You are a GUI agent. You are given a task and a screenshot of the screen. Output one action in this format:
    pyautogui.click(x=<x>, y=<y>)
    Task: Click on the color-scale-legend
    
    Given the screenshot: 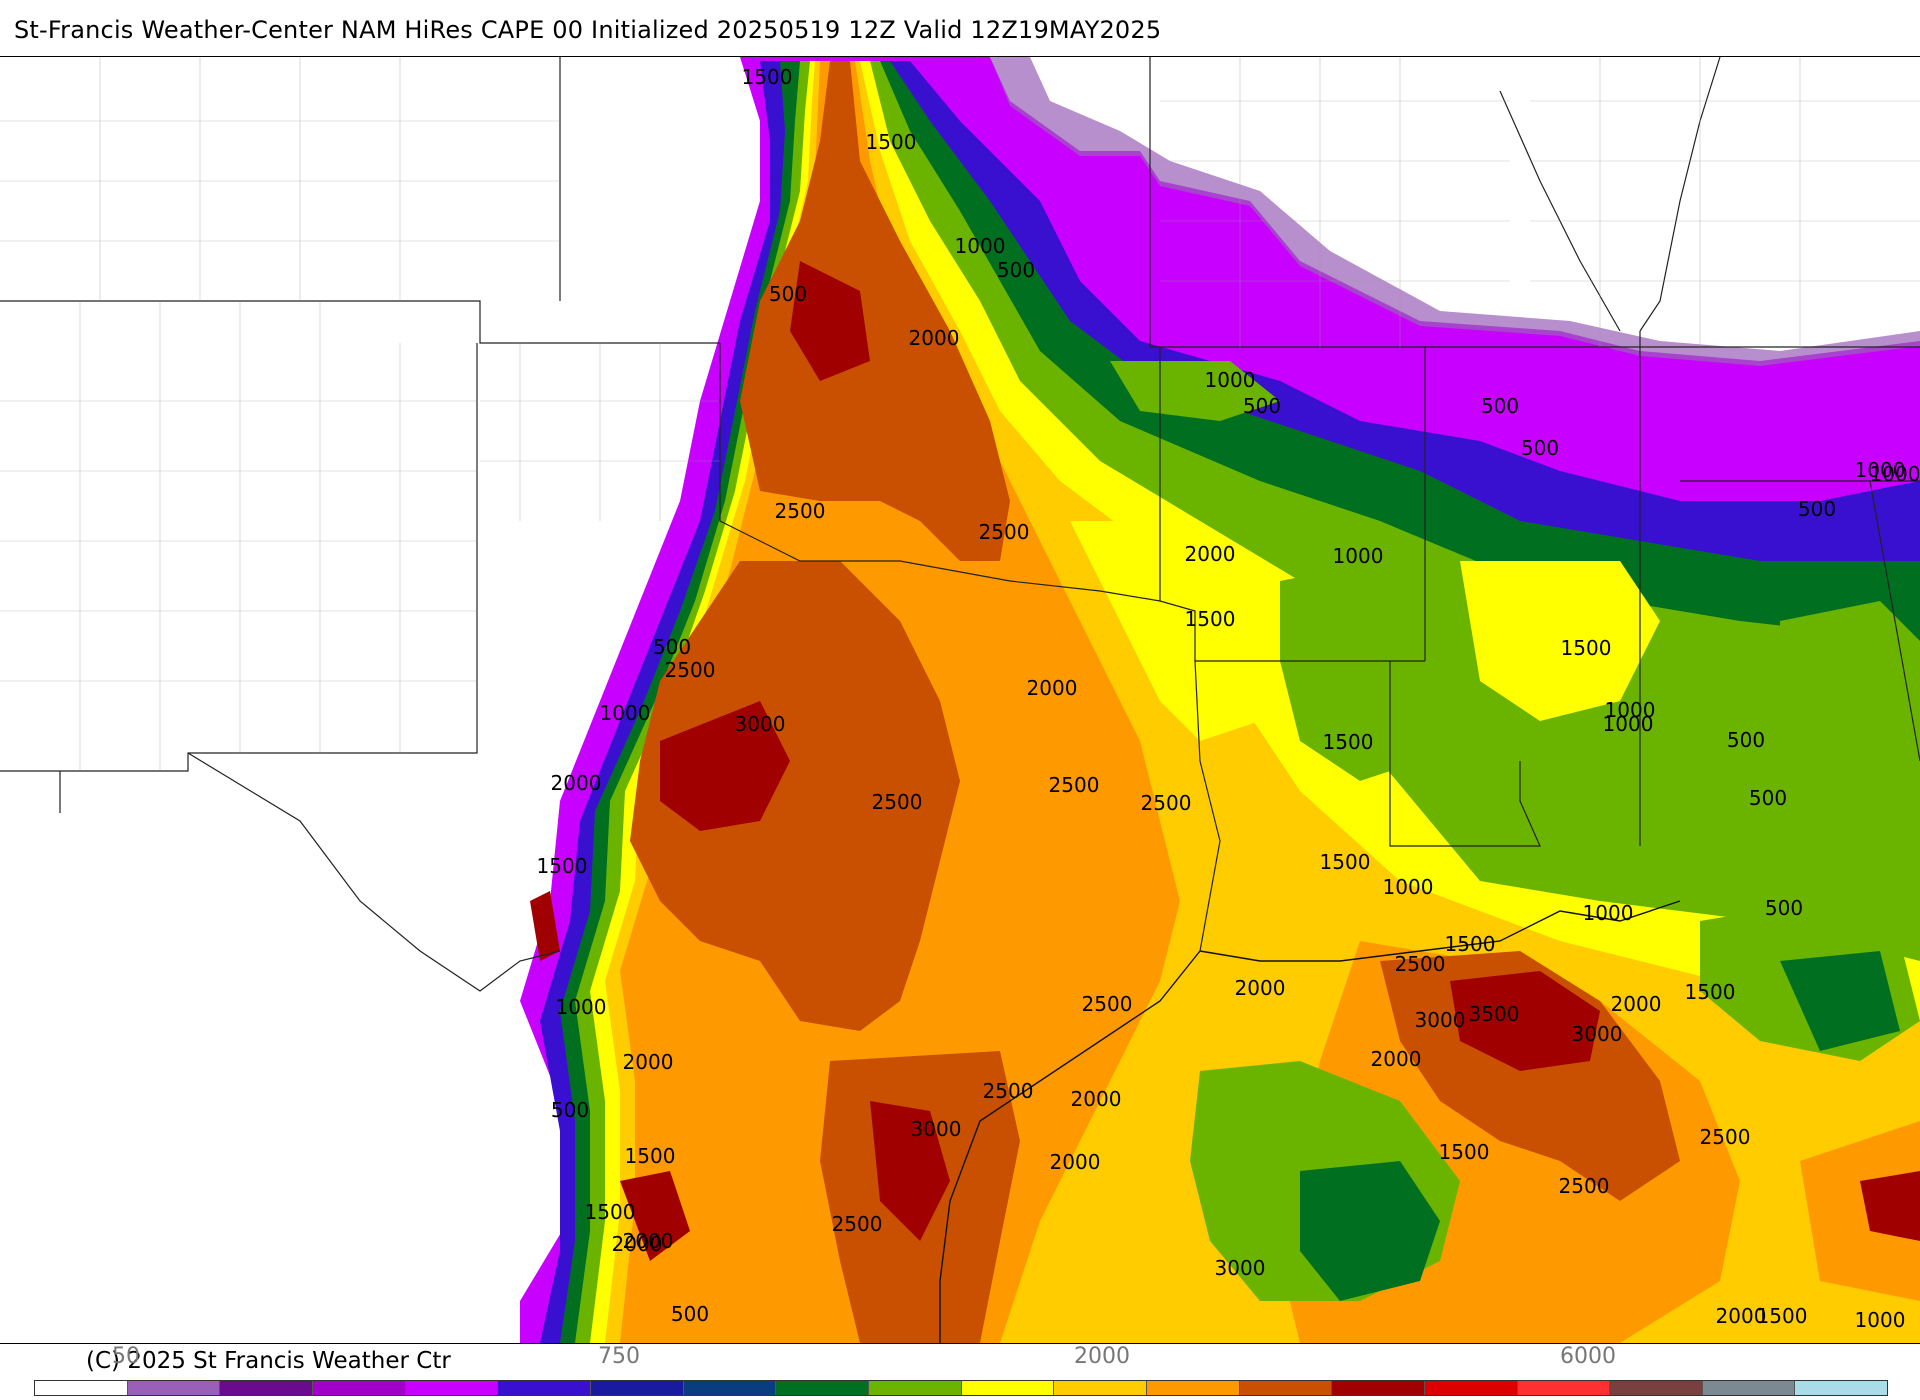 What is the action you would take?
    pyautogui.click(x=961, y=1388)
    